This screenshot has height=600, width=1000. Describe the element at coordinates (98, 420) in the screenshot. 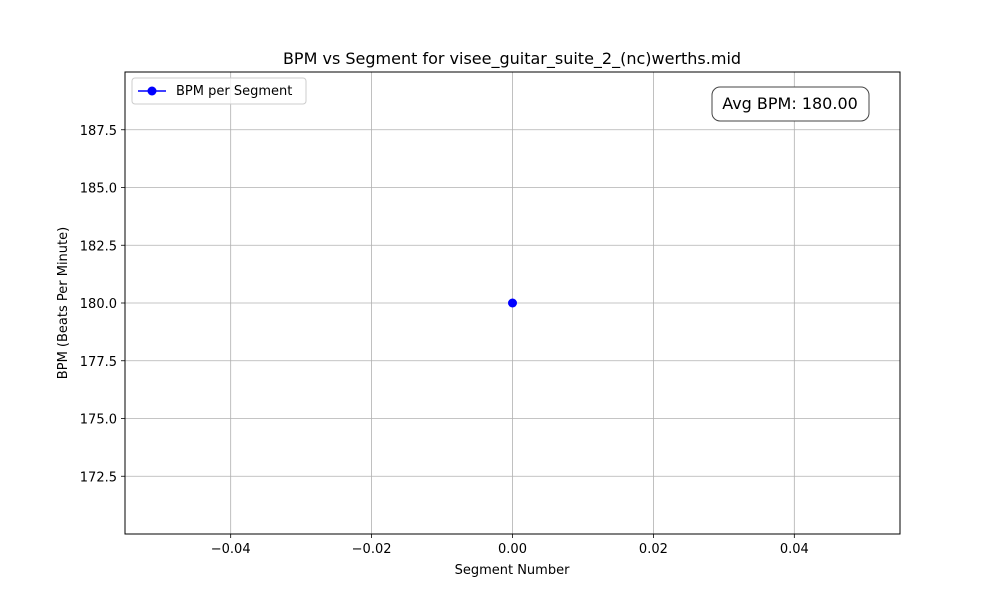

I see `y-tick-label: 175.0` at that location.